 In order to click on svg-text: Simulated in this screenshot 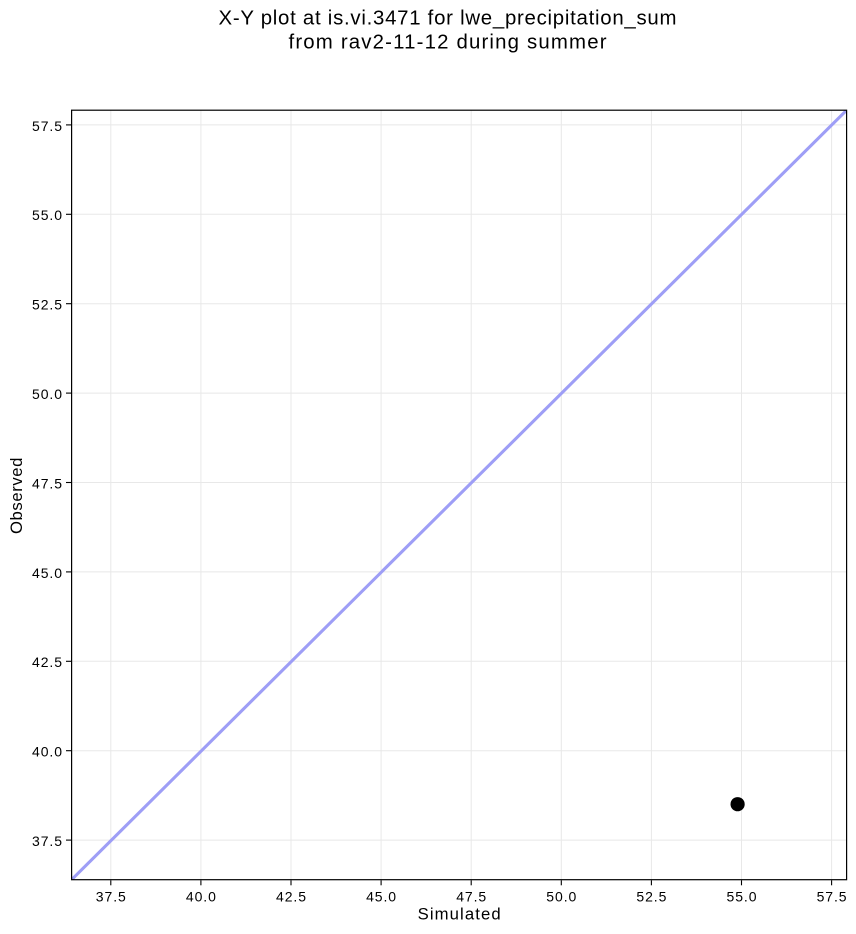, I will do `click(459, 914)`.